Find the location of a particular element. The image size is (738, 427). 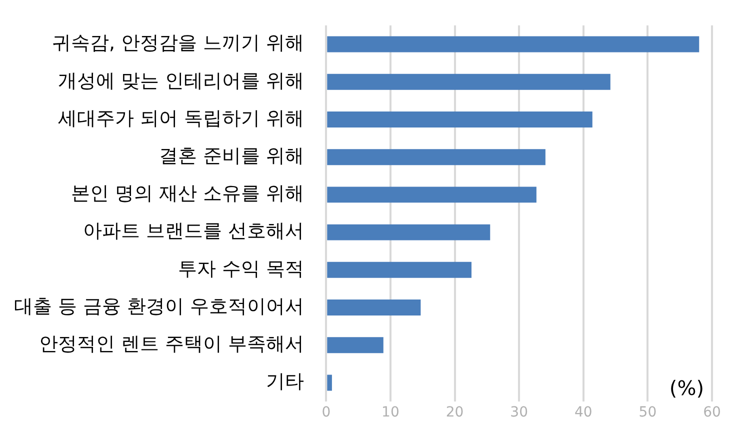

y-tick-label: 귀속감, 안정감을 느끼기 위해 is located at coordinates (178, 43).